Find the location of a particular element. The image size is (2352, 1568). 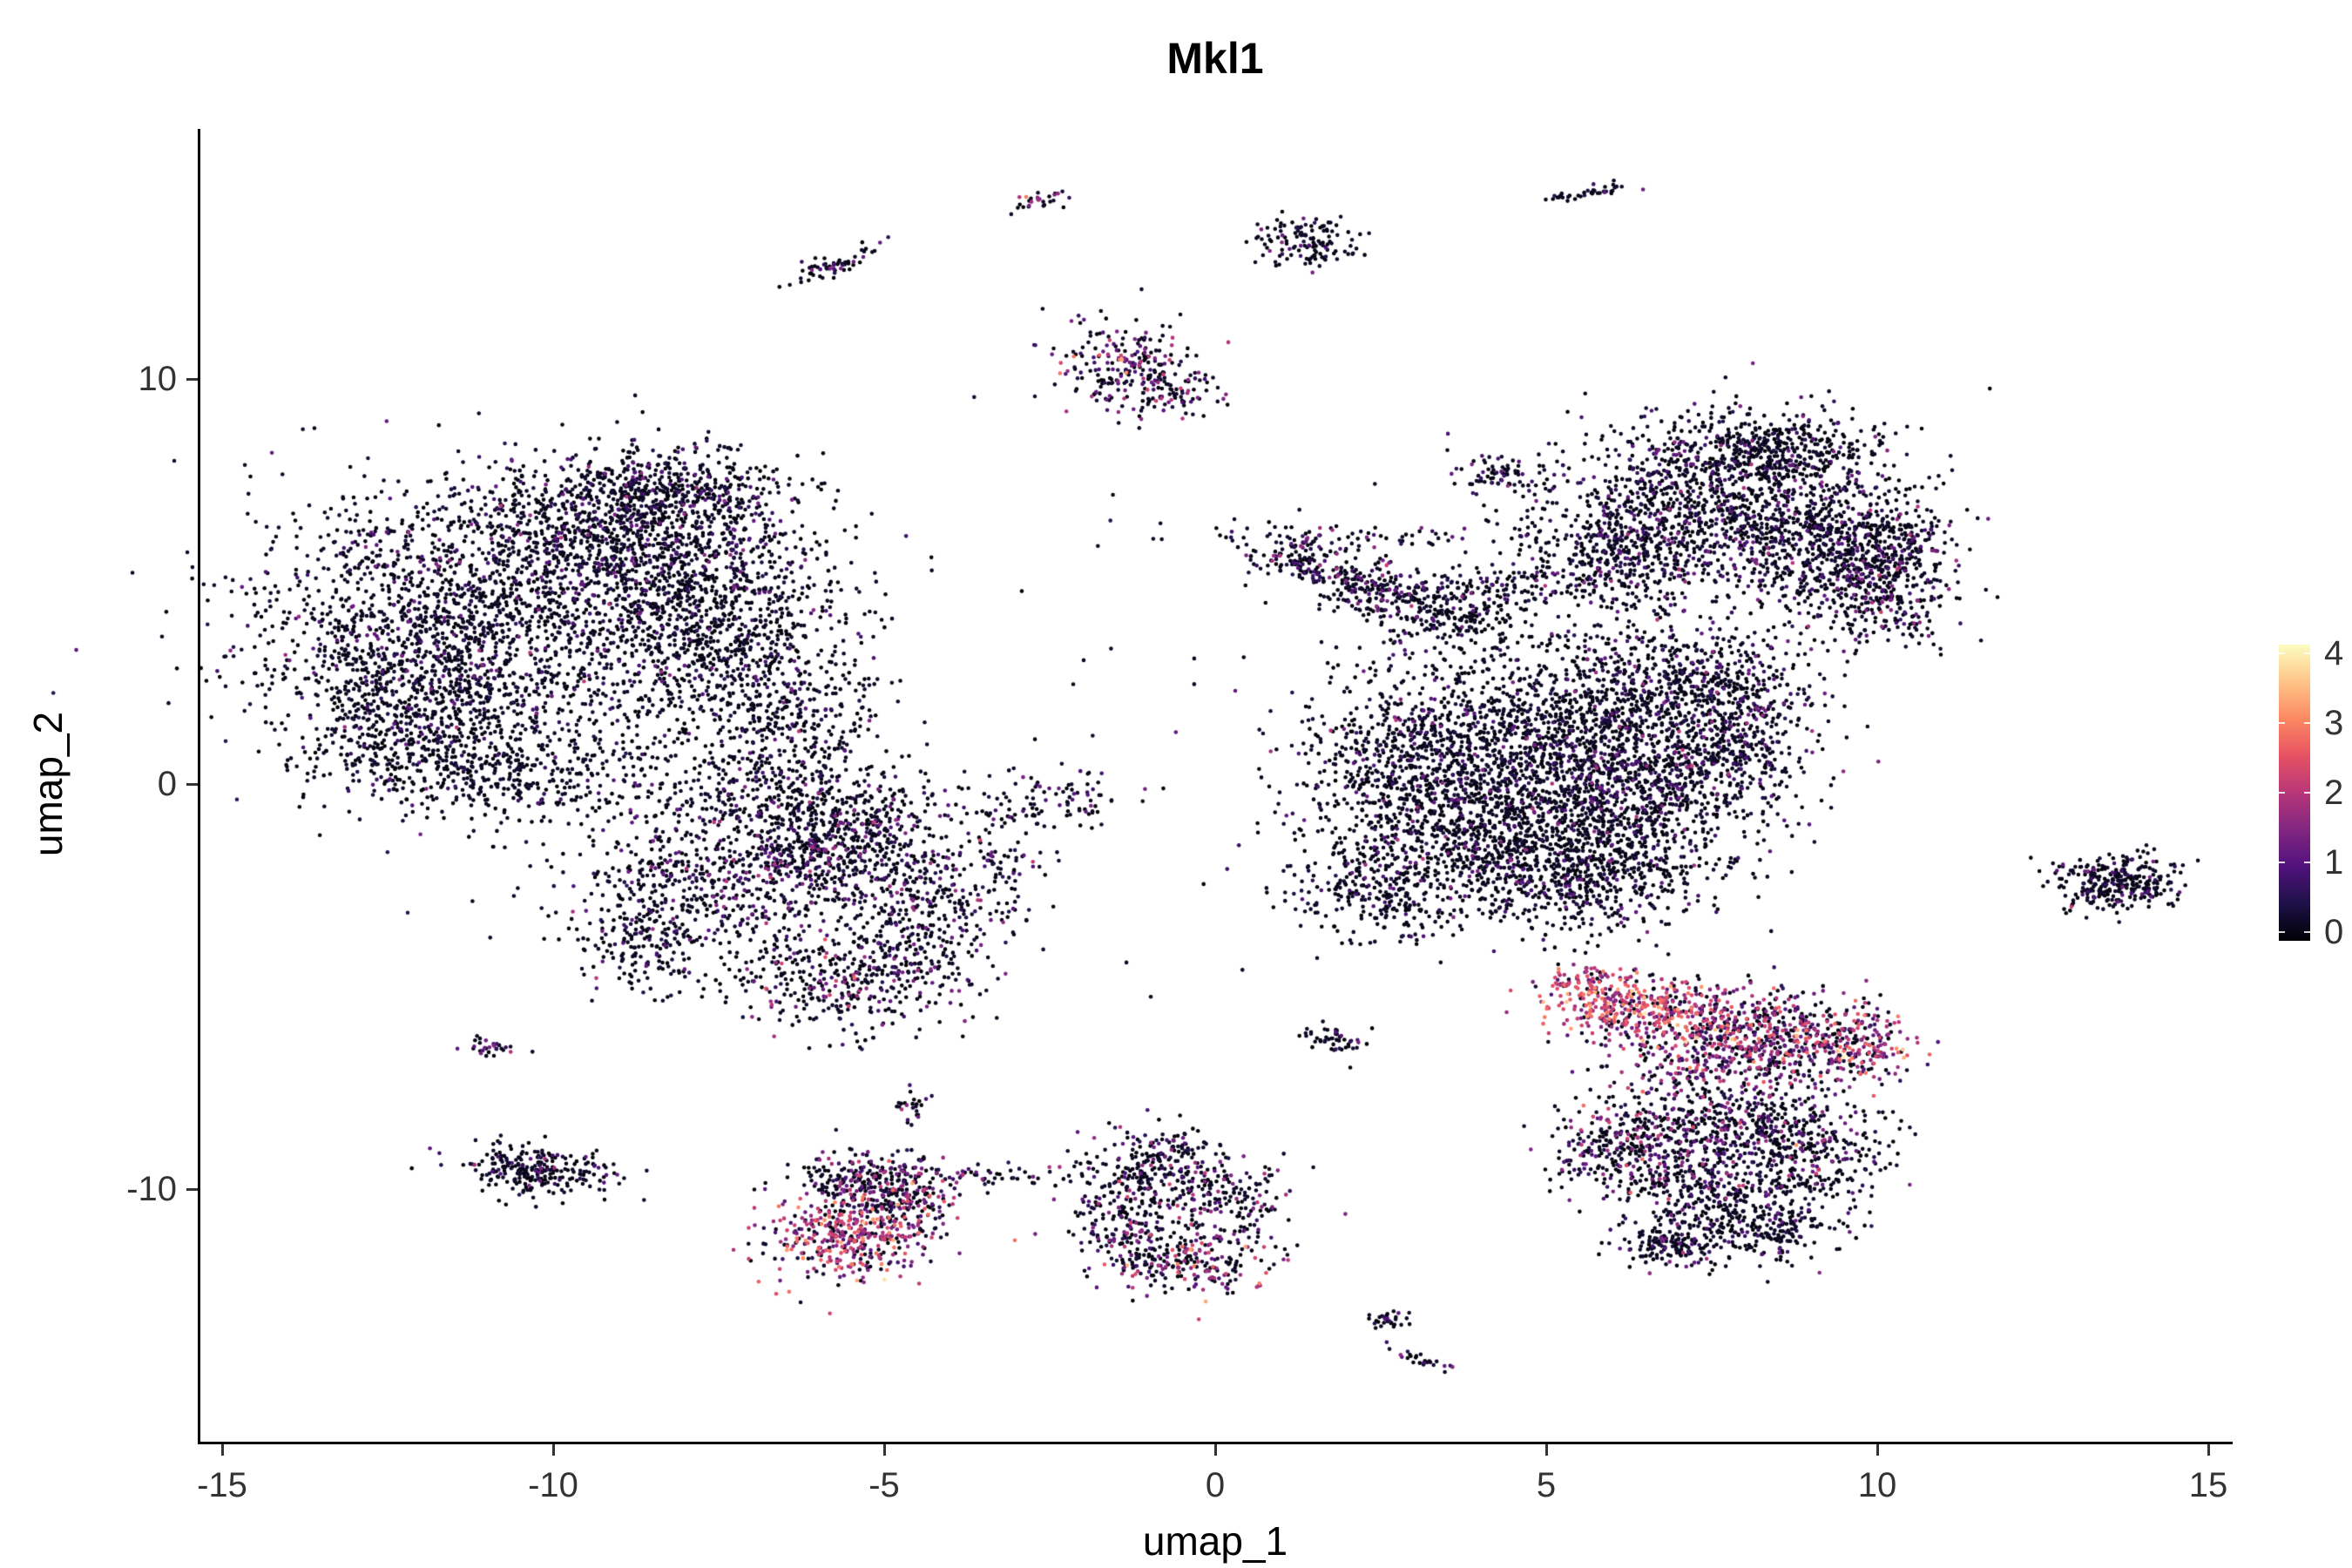

x-tick-label: 15 is located at coordinates (2208, 1485).